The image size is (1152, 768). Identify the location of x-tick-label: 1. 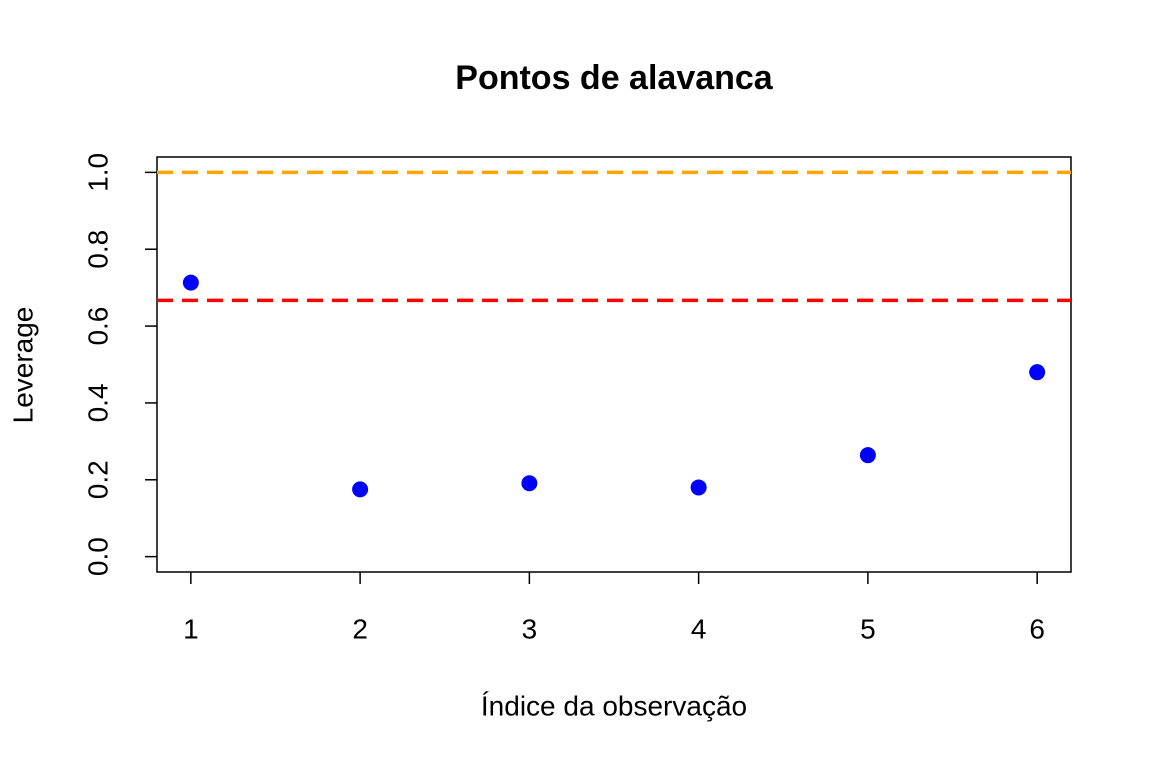
(191, 628).